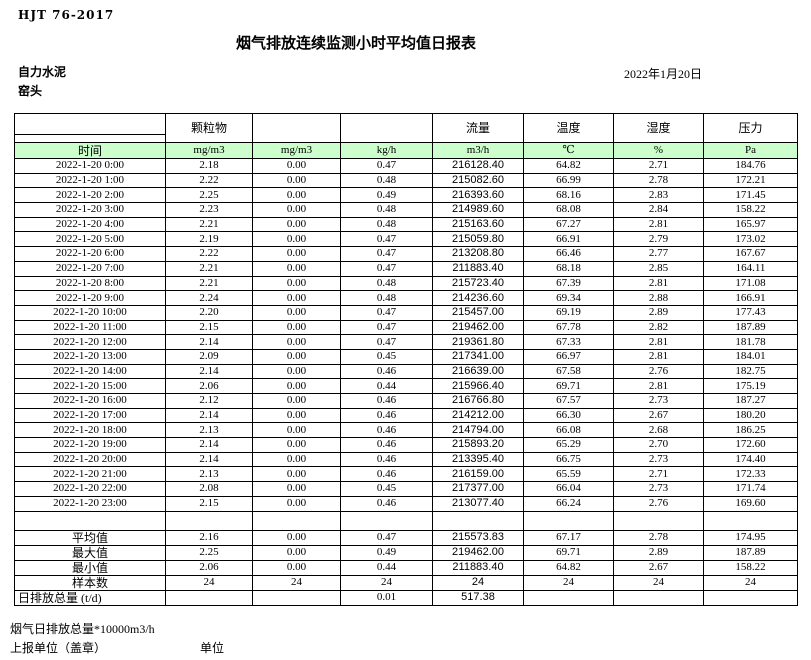 The image size is (811, 660). What do you see at coordinates (209, 401) in the screenshot?
I see `cell-pm-mgm3: 2.12` at bounding box center [209, 401].